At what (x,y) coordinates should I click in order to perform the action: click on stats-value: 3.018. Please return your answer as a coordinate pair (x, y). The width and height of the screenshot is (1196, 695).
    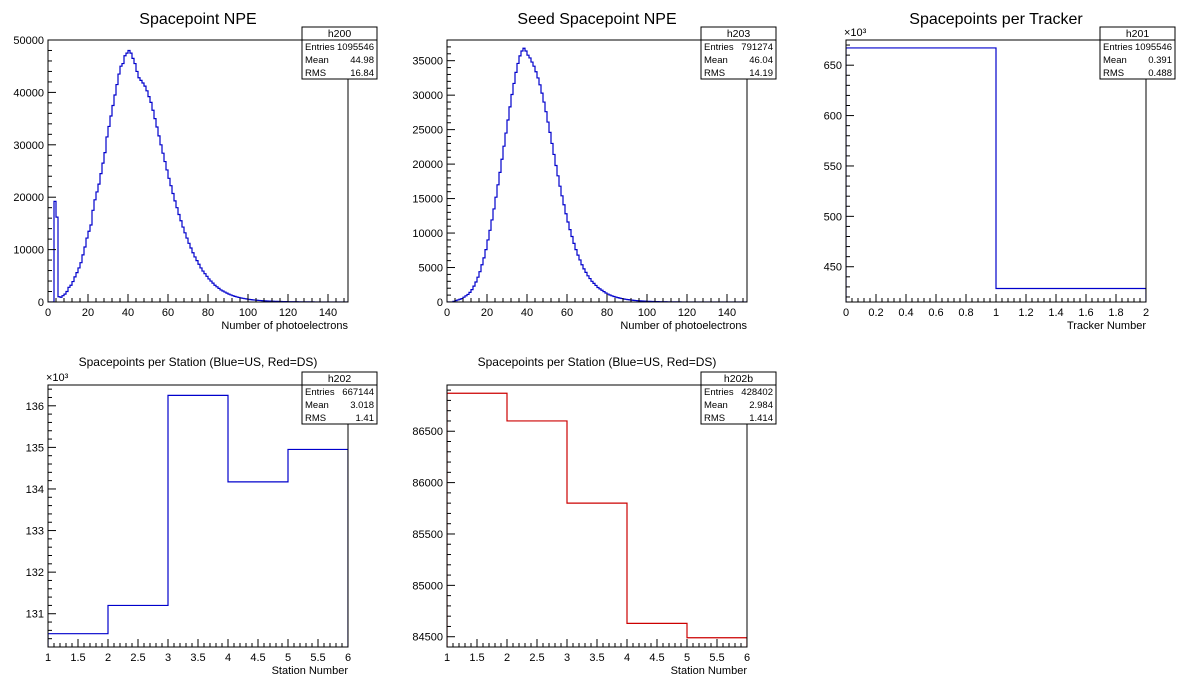
    Looking at the image, I should click on (362, 405).